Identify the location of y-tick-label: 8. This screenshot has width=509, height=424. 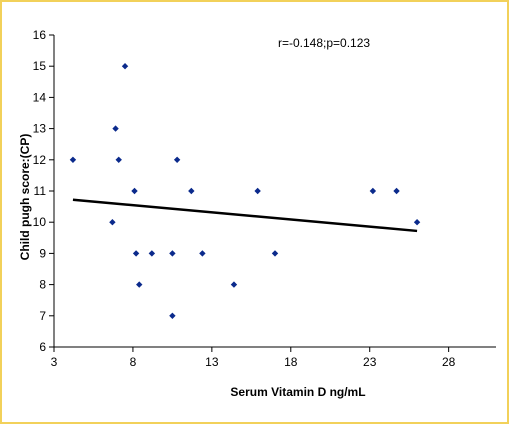
(42, 285).